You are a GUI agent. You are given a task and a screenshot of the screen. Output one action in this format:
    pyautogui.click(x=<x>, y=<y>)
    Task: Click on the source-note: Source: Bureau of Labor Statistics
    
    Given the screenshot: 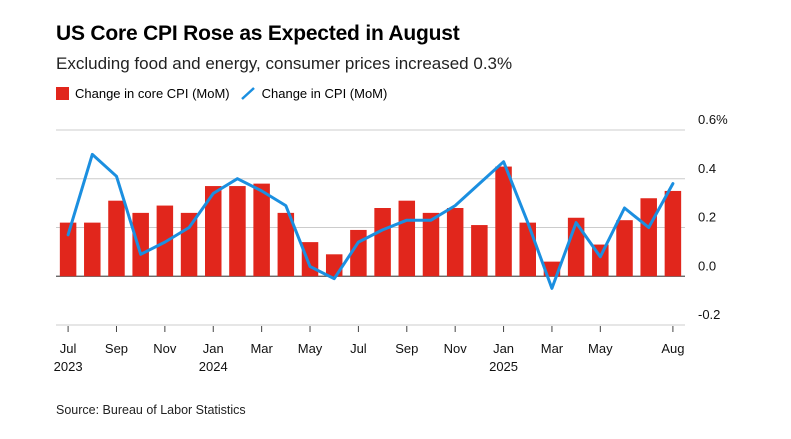 What is the action you would take?
    pyautogui.click(x=151, y=410)
    